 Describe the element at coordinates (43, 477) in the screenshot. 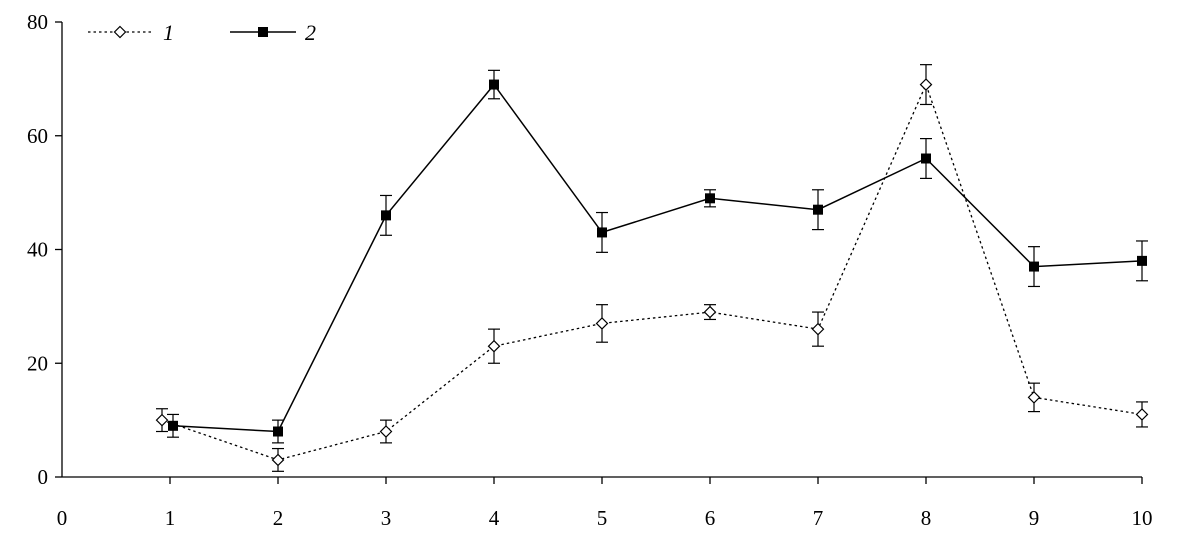

I see `y-tick-label: 0` at that location.